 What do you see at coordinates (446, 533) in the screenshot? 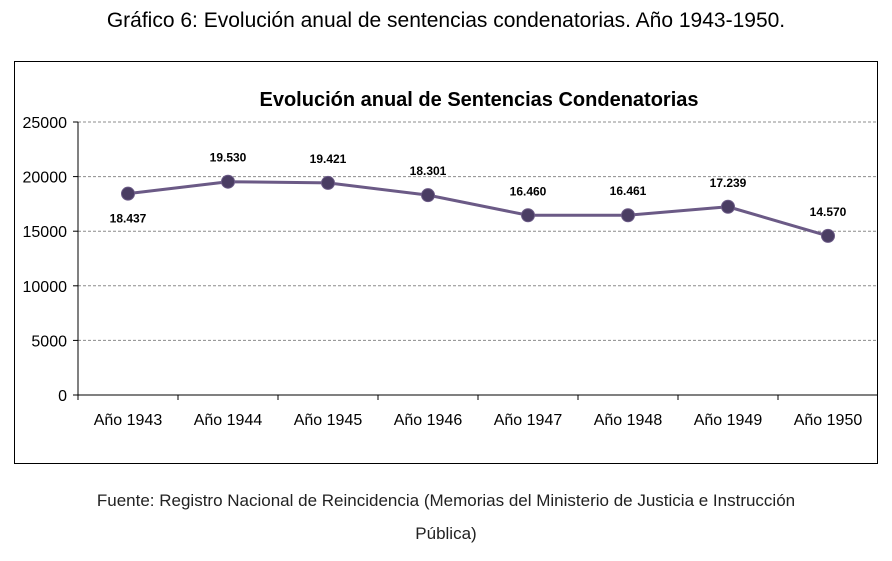
I see `source-line-2: Pública)` at bounding box center [446, 533].